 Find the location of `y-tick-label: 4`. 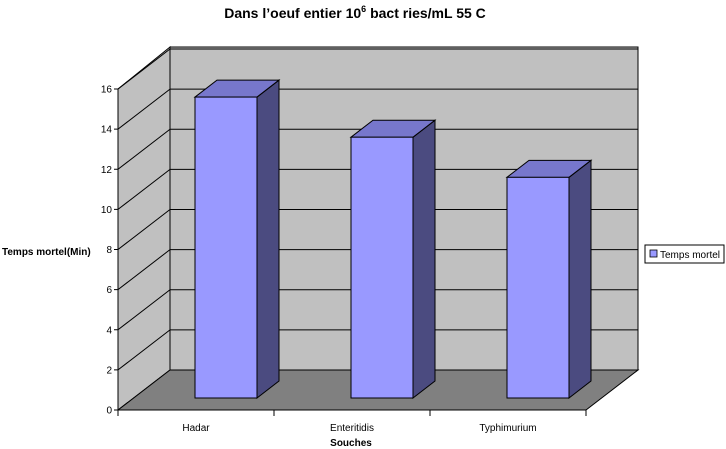

y-tick-label: 4 is located at coordinates (109, 330).